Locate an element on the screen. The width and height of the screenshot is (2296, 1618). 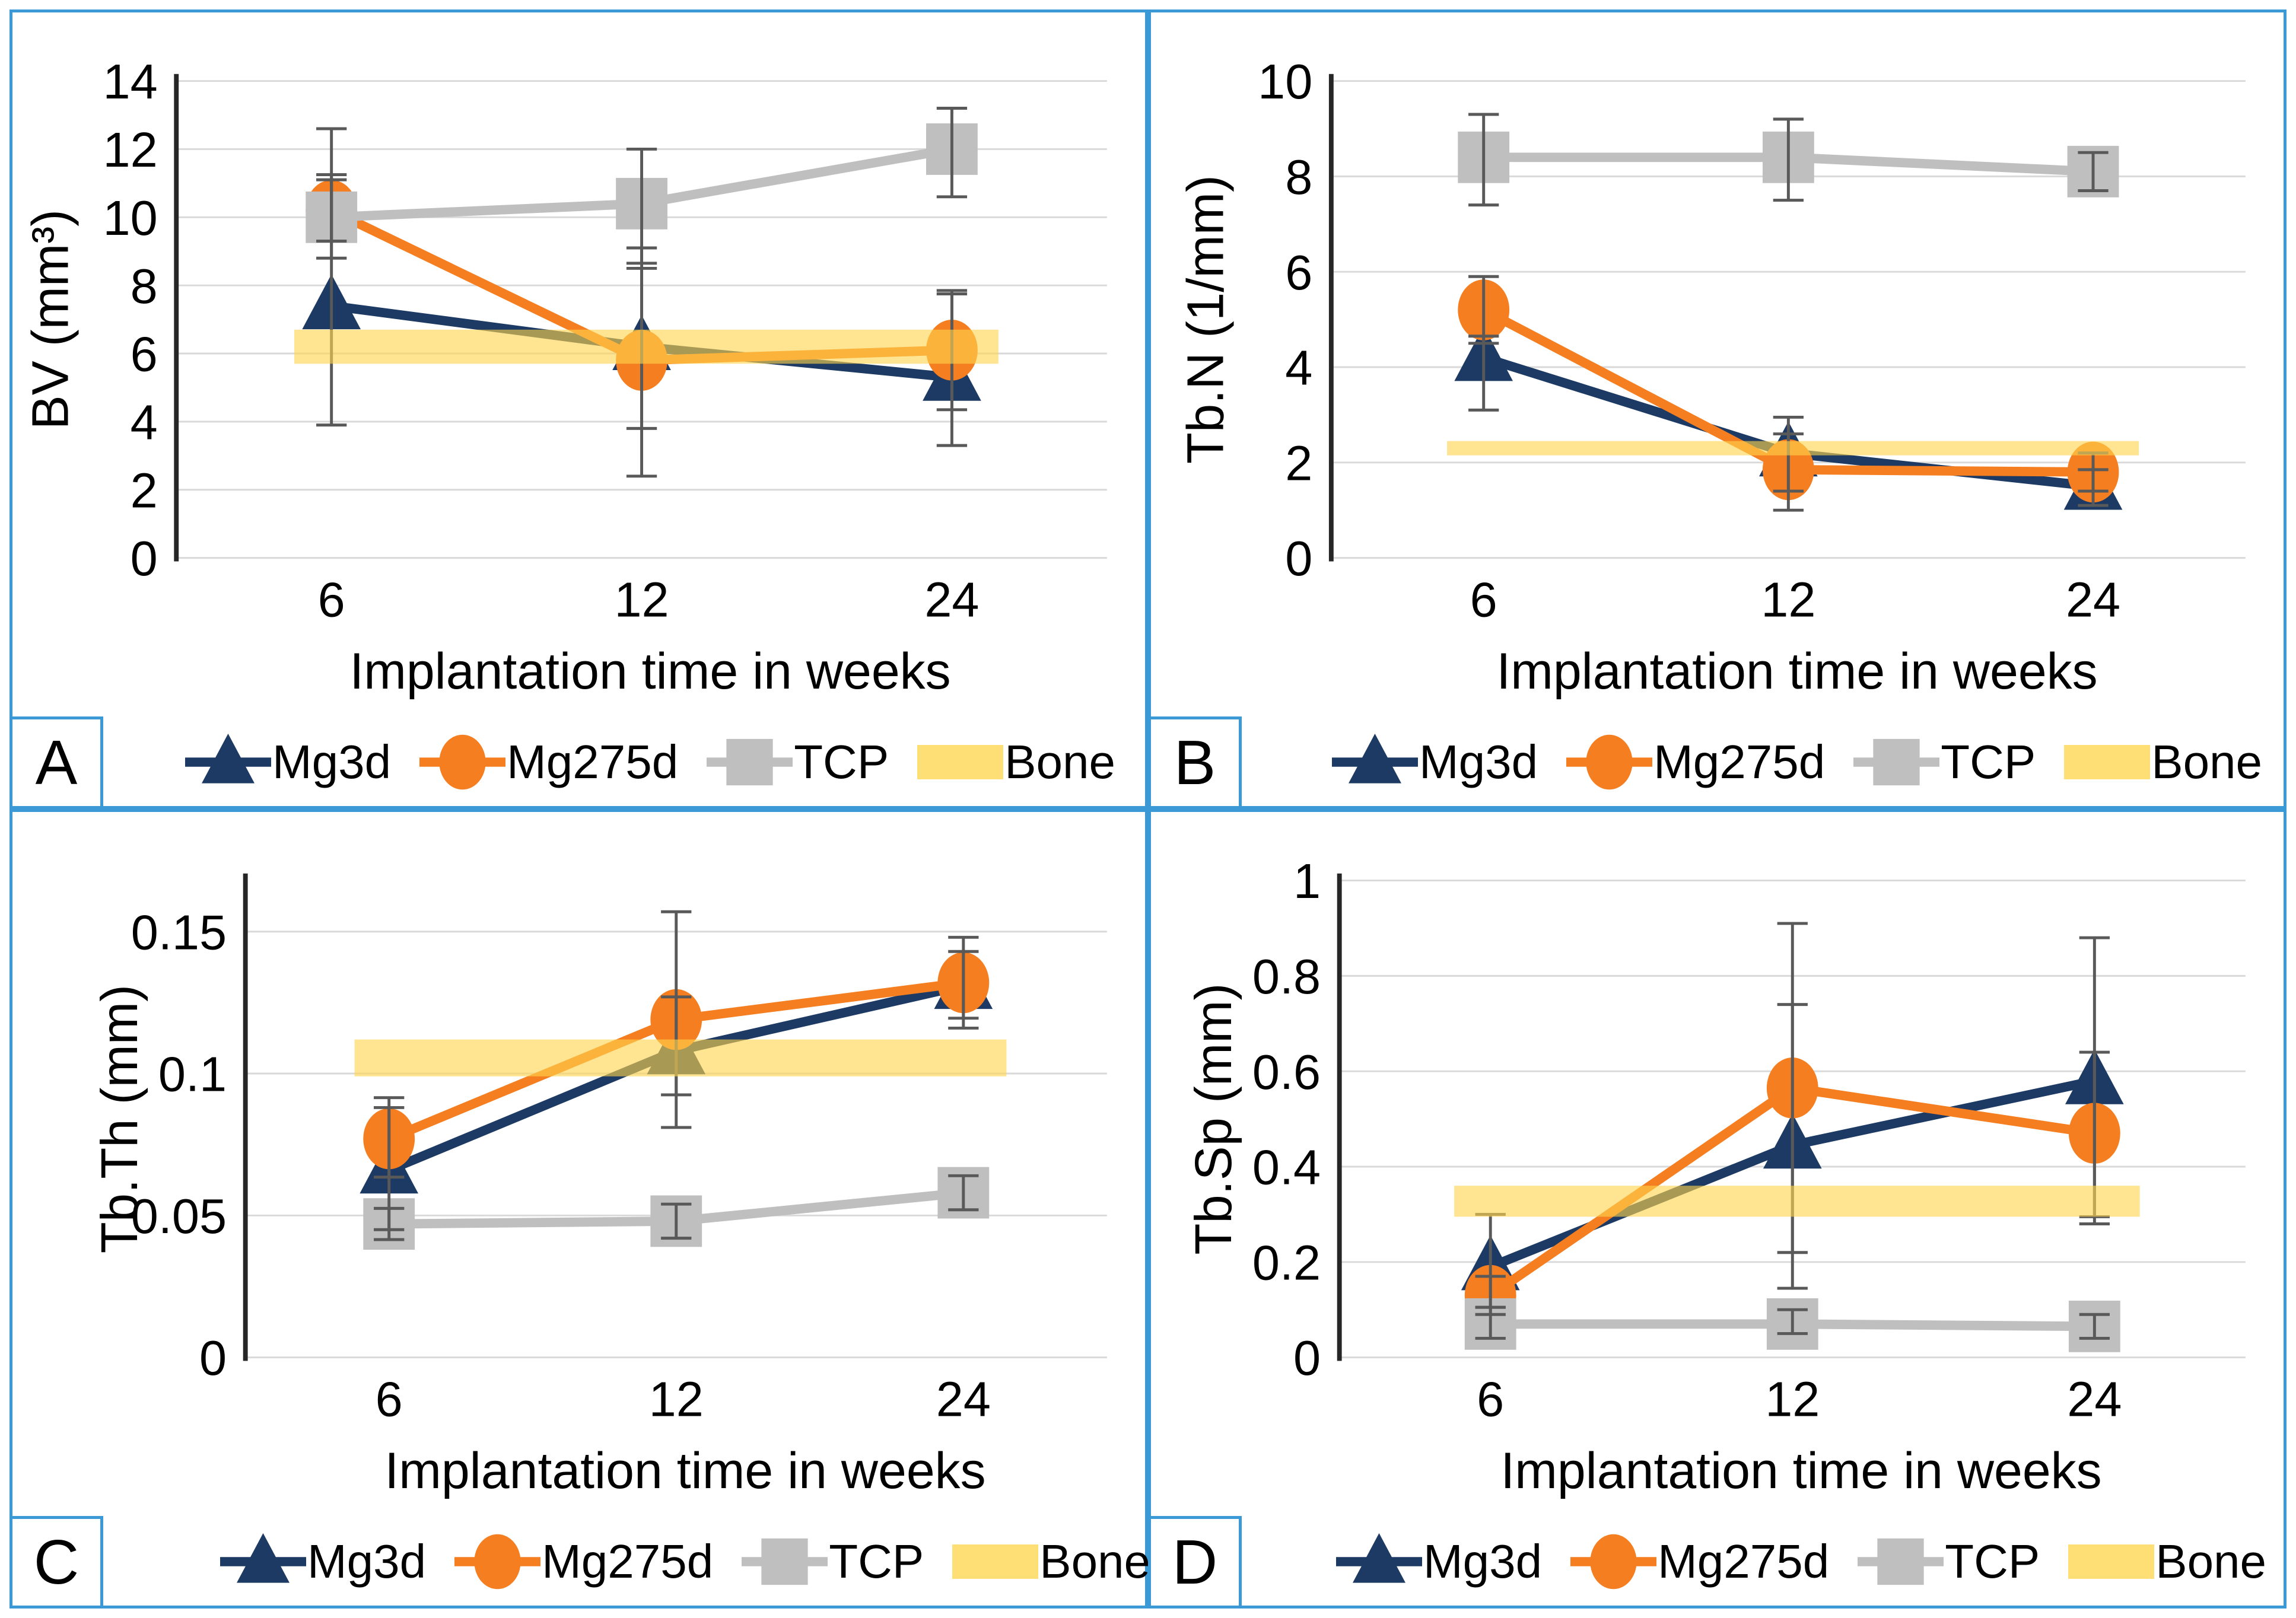
y-tick-label: 0.4 is located at coordinates (1286, 1167).